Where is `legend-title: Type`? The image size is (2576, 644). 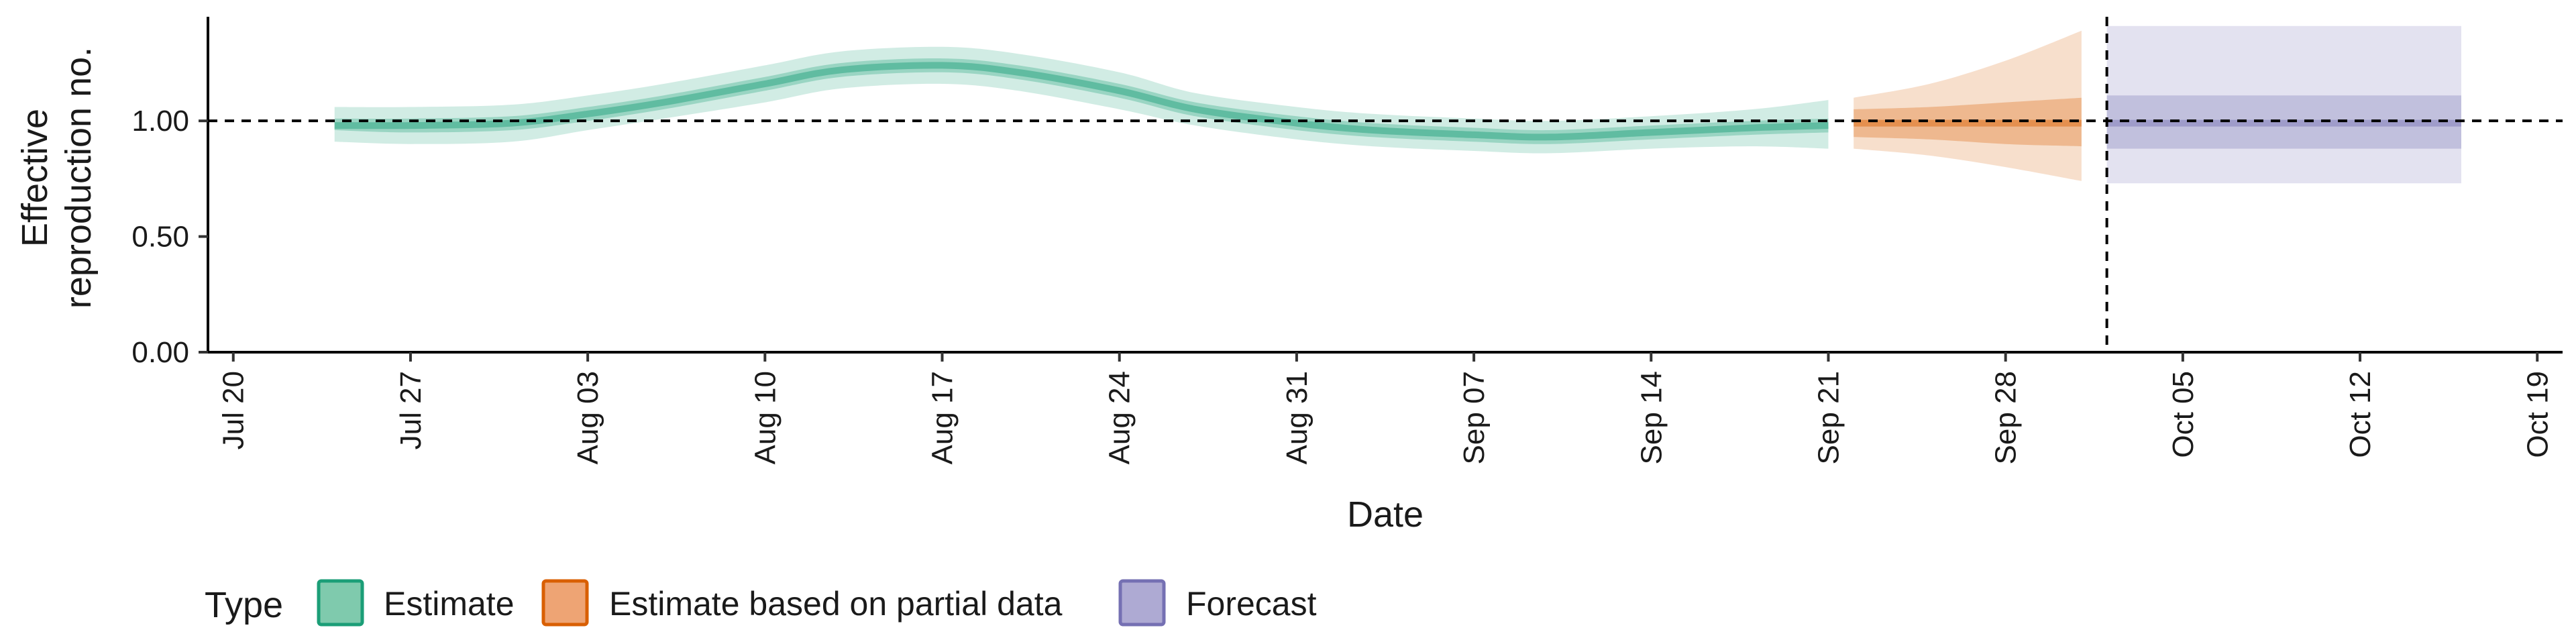 legend-title: Type is located at coordinates (244, 605).